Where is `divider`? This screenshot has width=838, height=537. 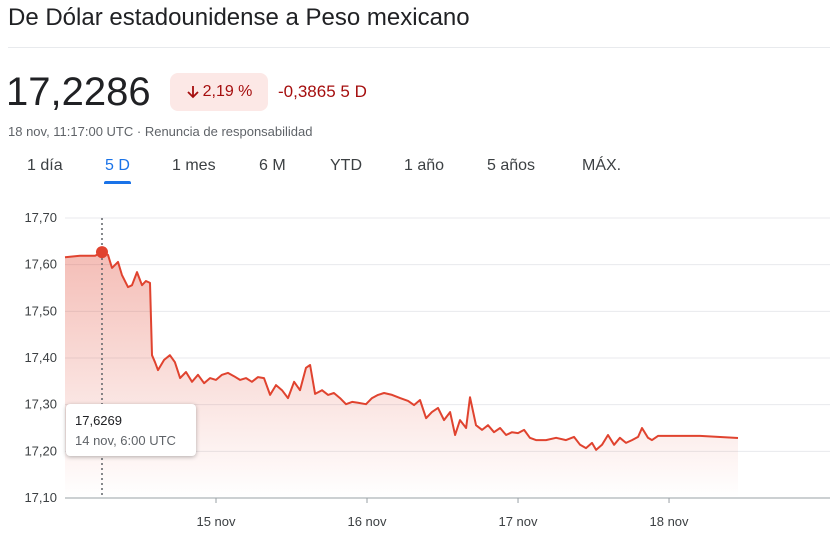 divider is located at coordinates (419, 47).